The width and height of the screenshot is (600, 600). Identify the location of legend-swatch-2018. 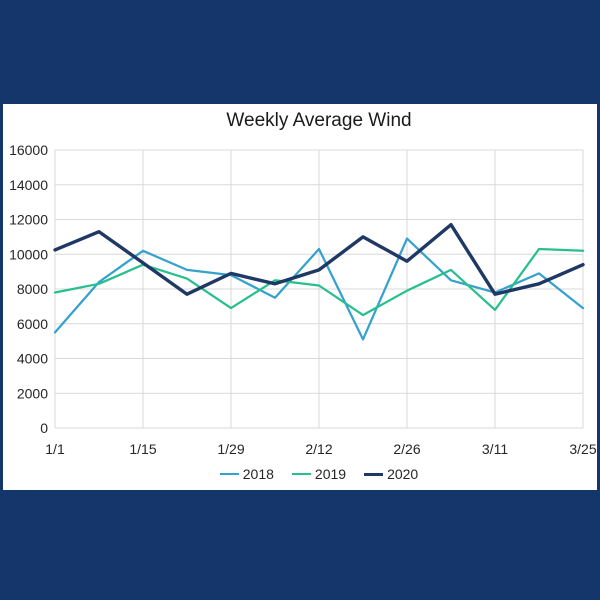
(229, 474).